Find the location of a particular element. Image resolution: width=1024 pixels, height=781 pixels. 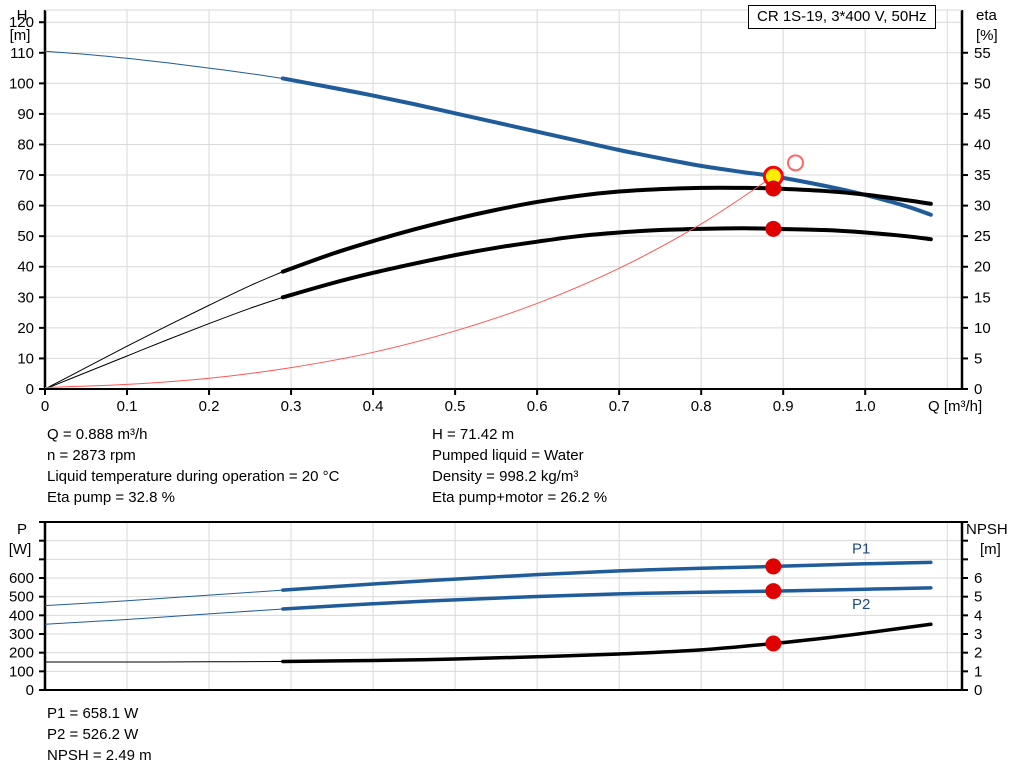

curve-eta-pump is located at coordinates (606, 229).